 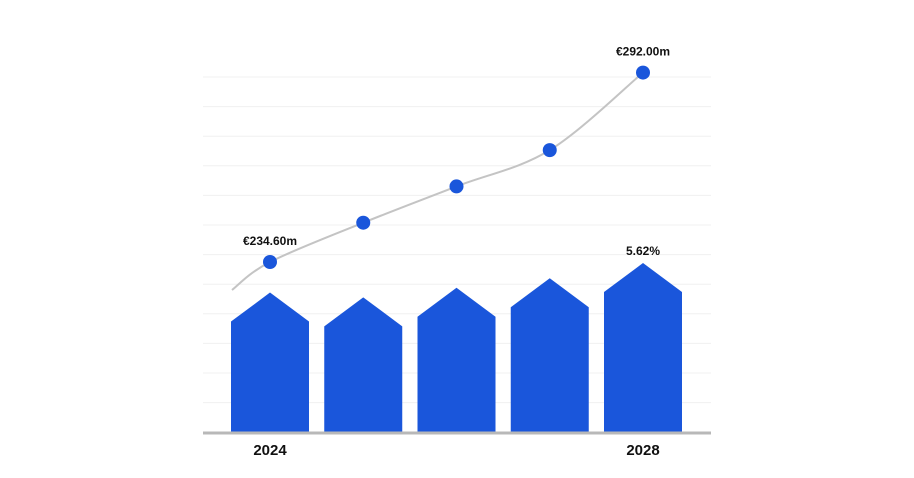 What do you see at coordinates (643, 52) in the screenshot?
I see `line-value-label: €292.00m` at bounding box center [643, 52].